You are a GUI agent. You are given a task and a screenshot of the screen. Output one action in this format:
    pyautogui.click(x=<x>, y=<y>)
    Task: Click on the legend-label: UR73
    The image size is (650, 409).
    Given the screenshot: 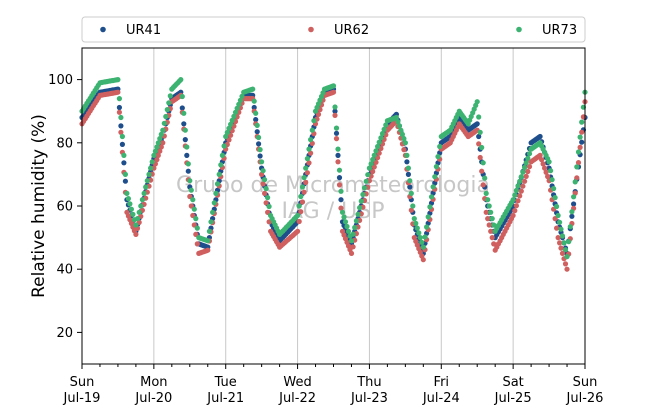 What is the action you would take?
    pyautogui.click(x=559, y=30)
    